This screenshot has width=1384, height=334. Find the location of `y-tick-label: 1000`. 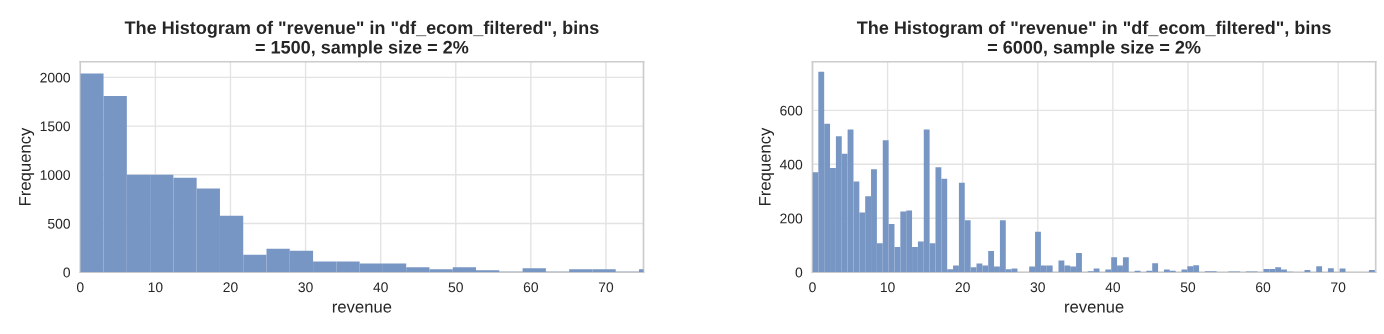

y-tick-label: 1000 is located at coordinates (55, 175).